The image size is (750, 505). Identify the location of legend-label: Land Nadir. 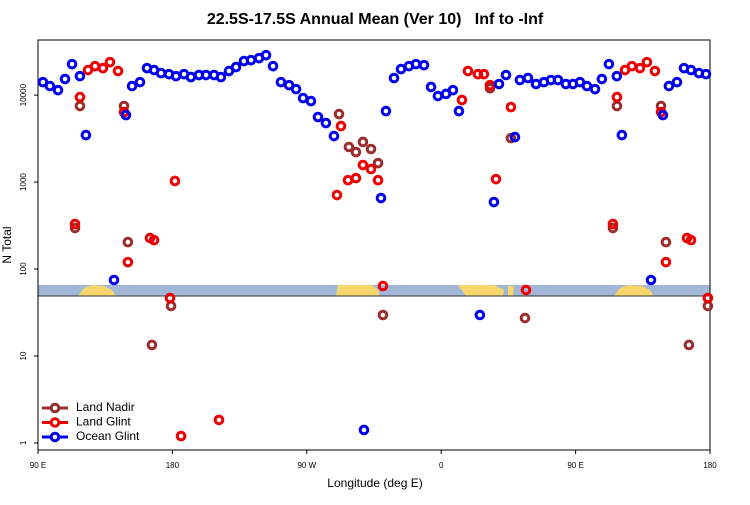
(105, 407).